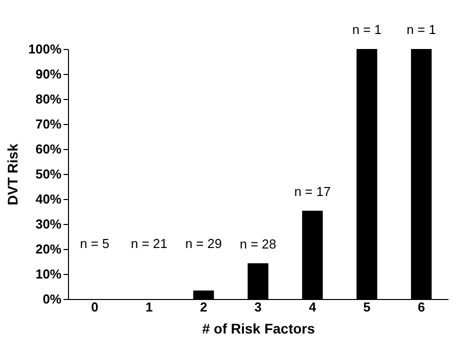  What do you see at coordinates (48, 74) in the screenshot?
I see `y-tick-label: 90%` at bounding box center [48, 74].